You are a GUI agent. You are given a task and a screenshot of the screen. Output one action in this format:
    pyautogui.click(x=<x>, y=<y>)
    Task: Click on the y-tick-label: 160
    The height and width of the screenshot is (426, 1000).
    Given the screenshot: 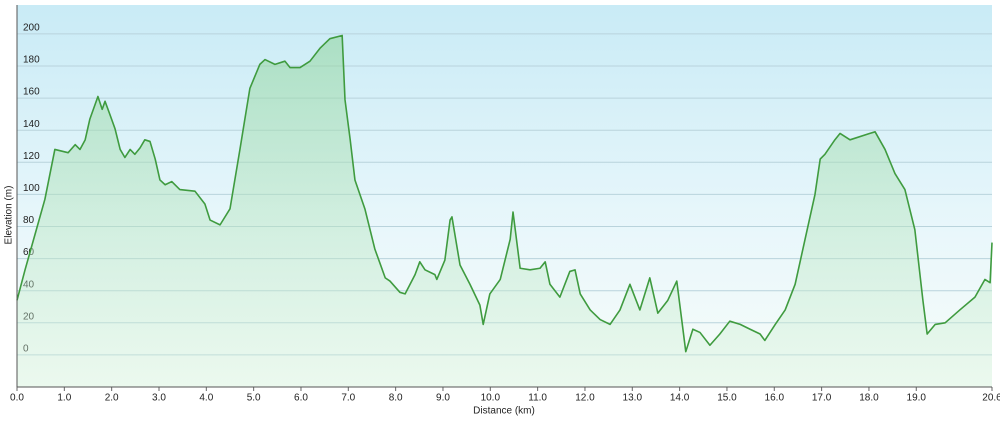 What is the action you would take?
    pyautogui.click(x=31, y=92)
    